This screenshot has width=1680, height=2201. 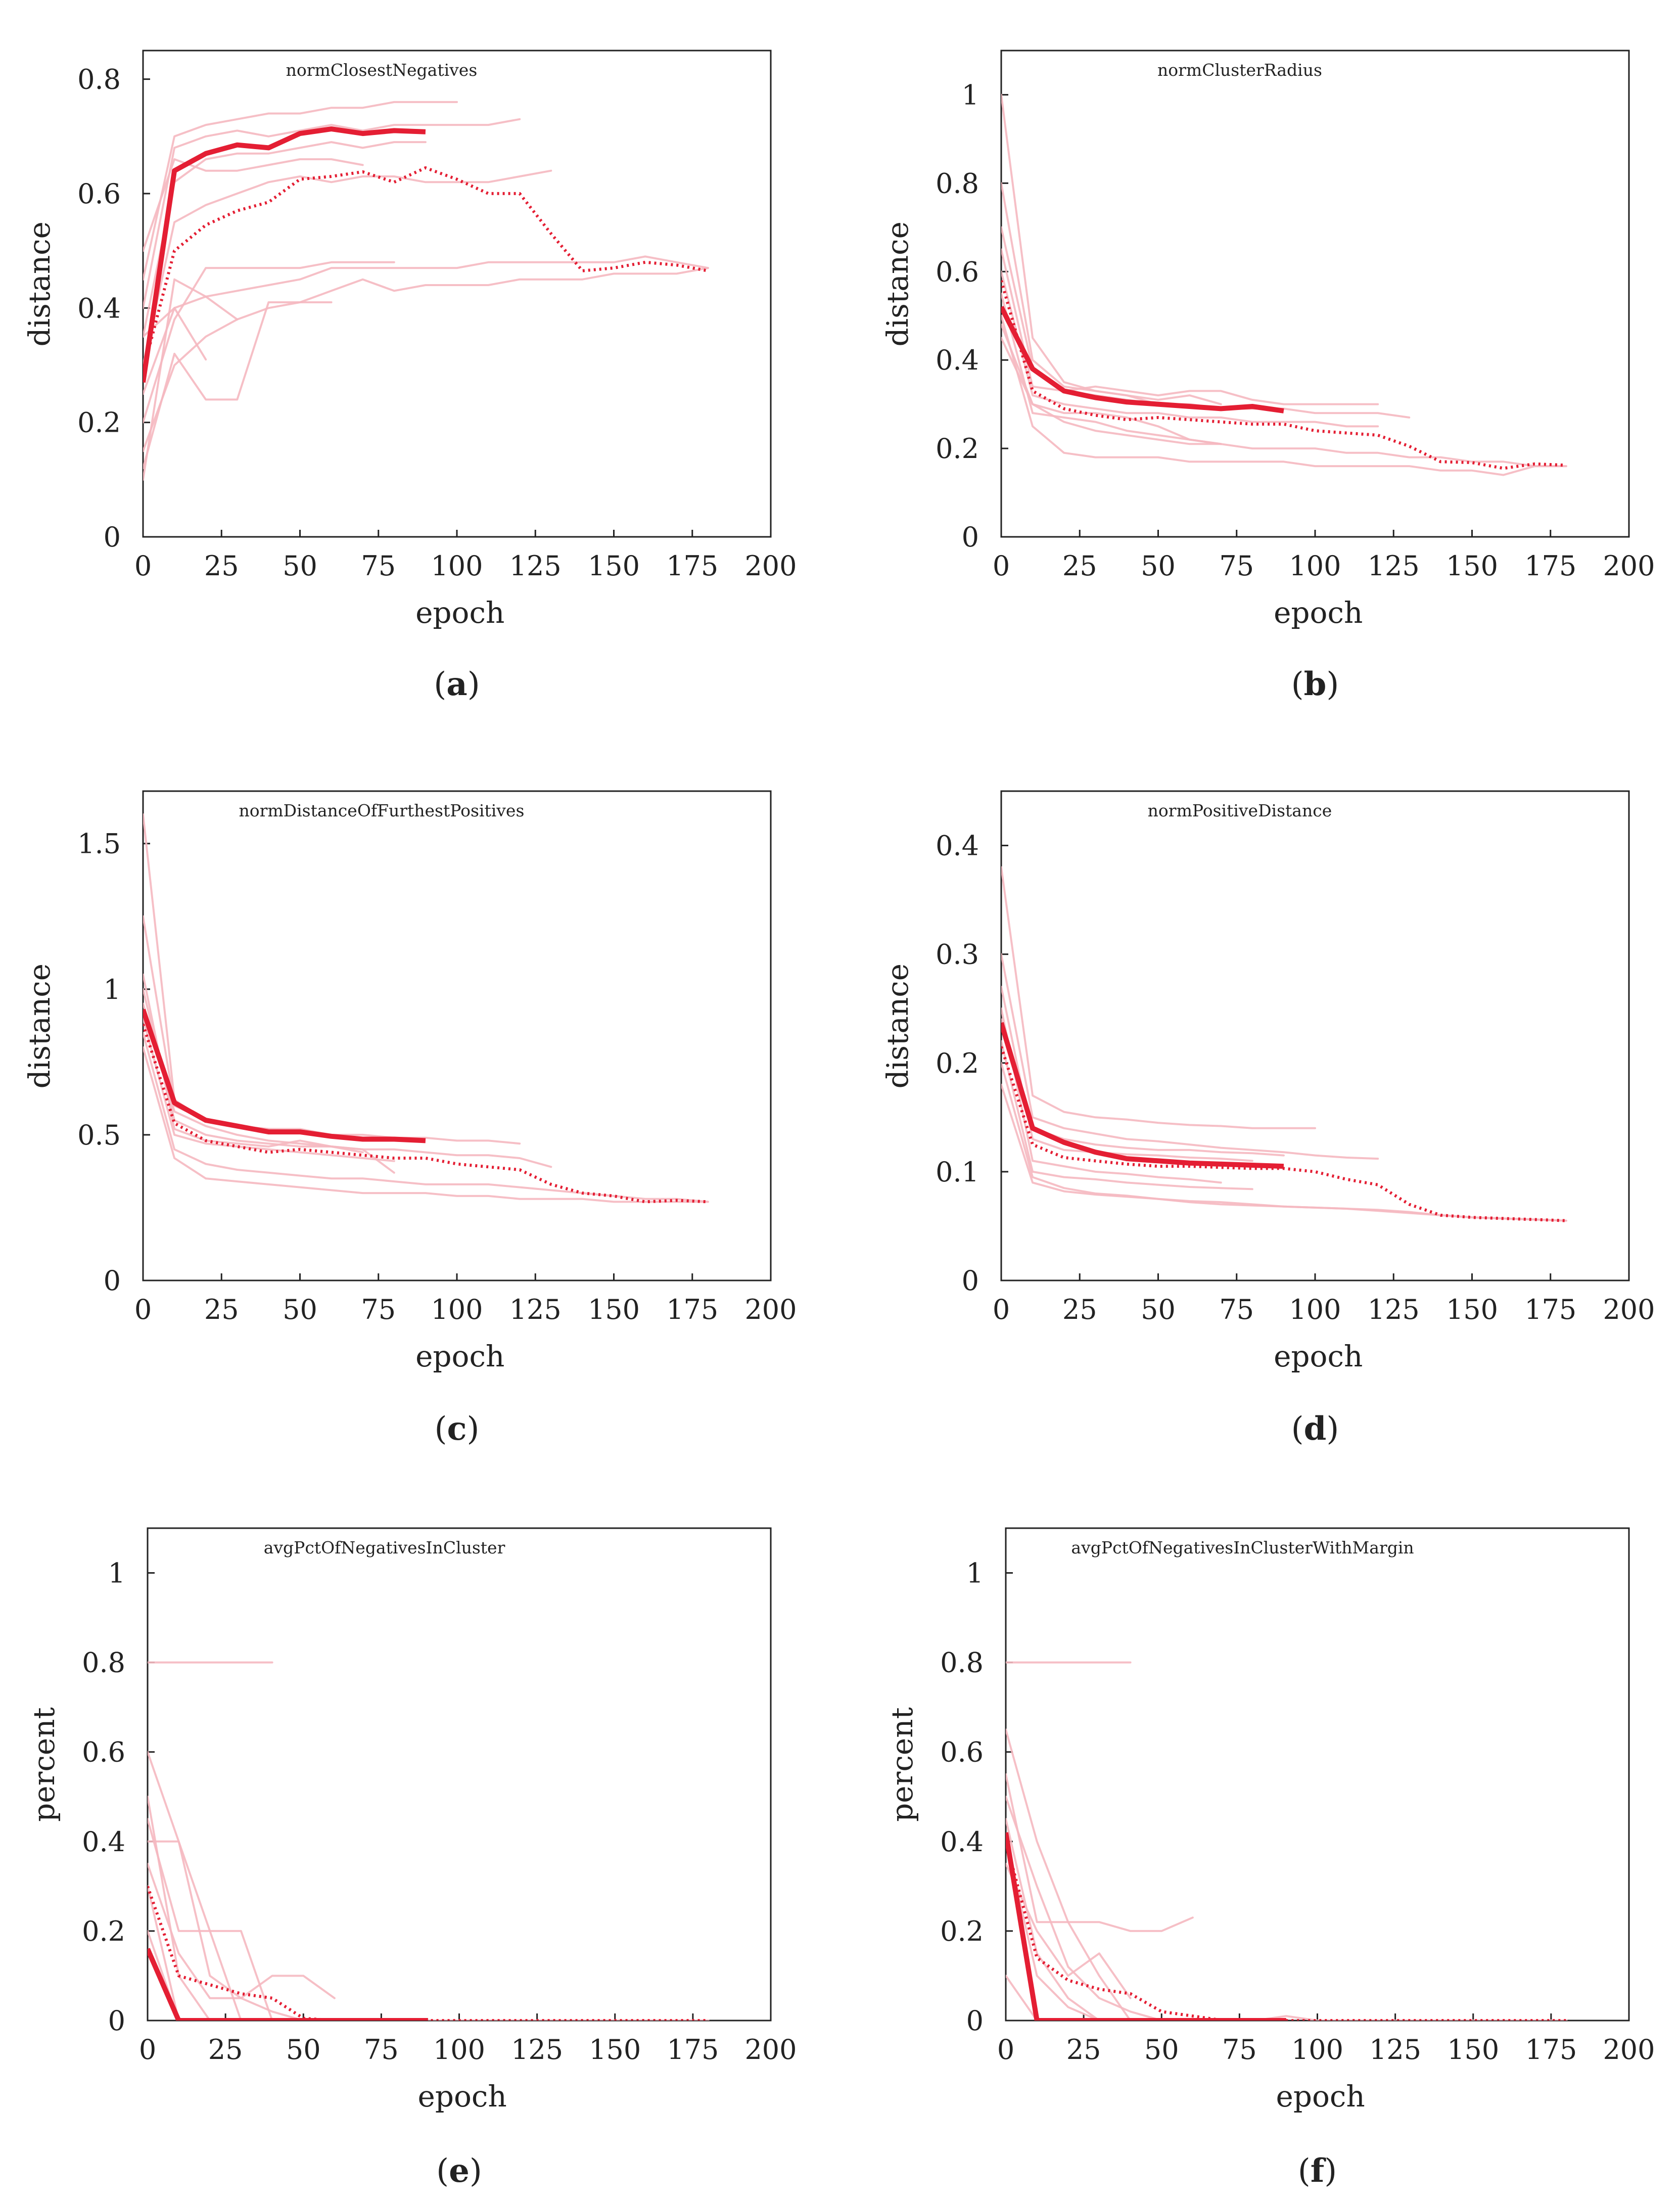 I want to click on plot-title: normPositiveDistance, so click(x=1240, y=810).